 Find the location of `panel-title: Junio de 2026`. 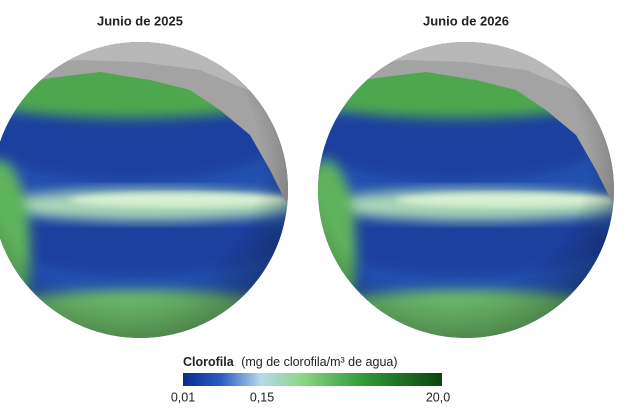

panel-title: Junio de 2026 is located at coordinates (466, 20).